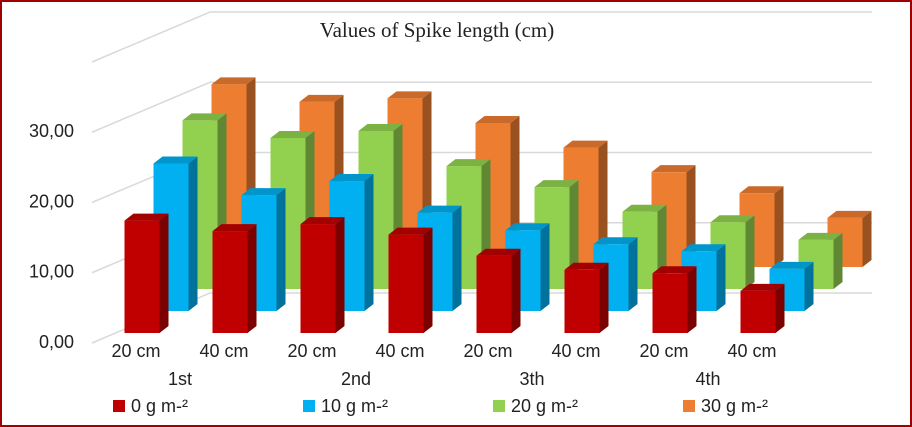 This screenshot has width=912, height=427. What do you see at coordinates (544, 406) in the screenshot?
I see `legend-label: 20 g m-²` at bounding box center [544, 406].